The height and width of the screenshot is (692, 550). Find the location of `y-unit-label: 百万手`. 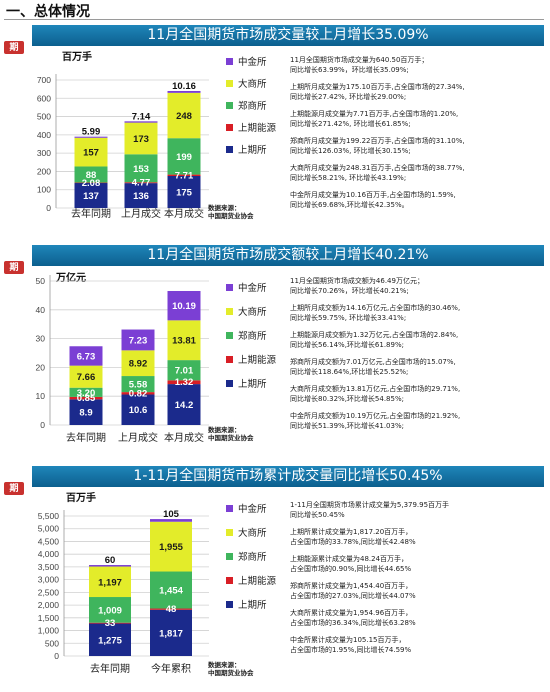

y-unit-label: 百万手 is located at coordinates (77, 57).